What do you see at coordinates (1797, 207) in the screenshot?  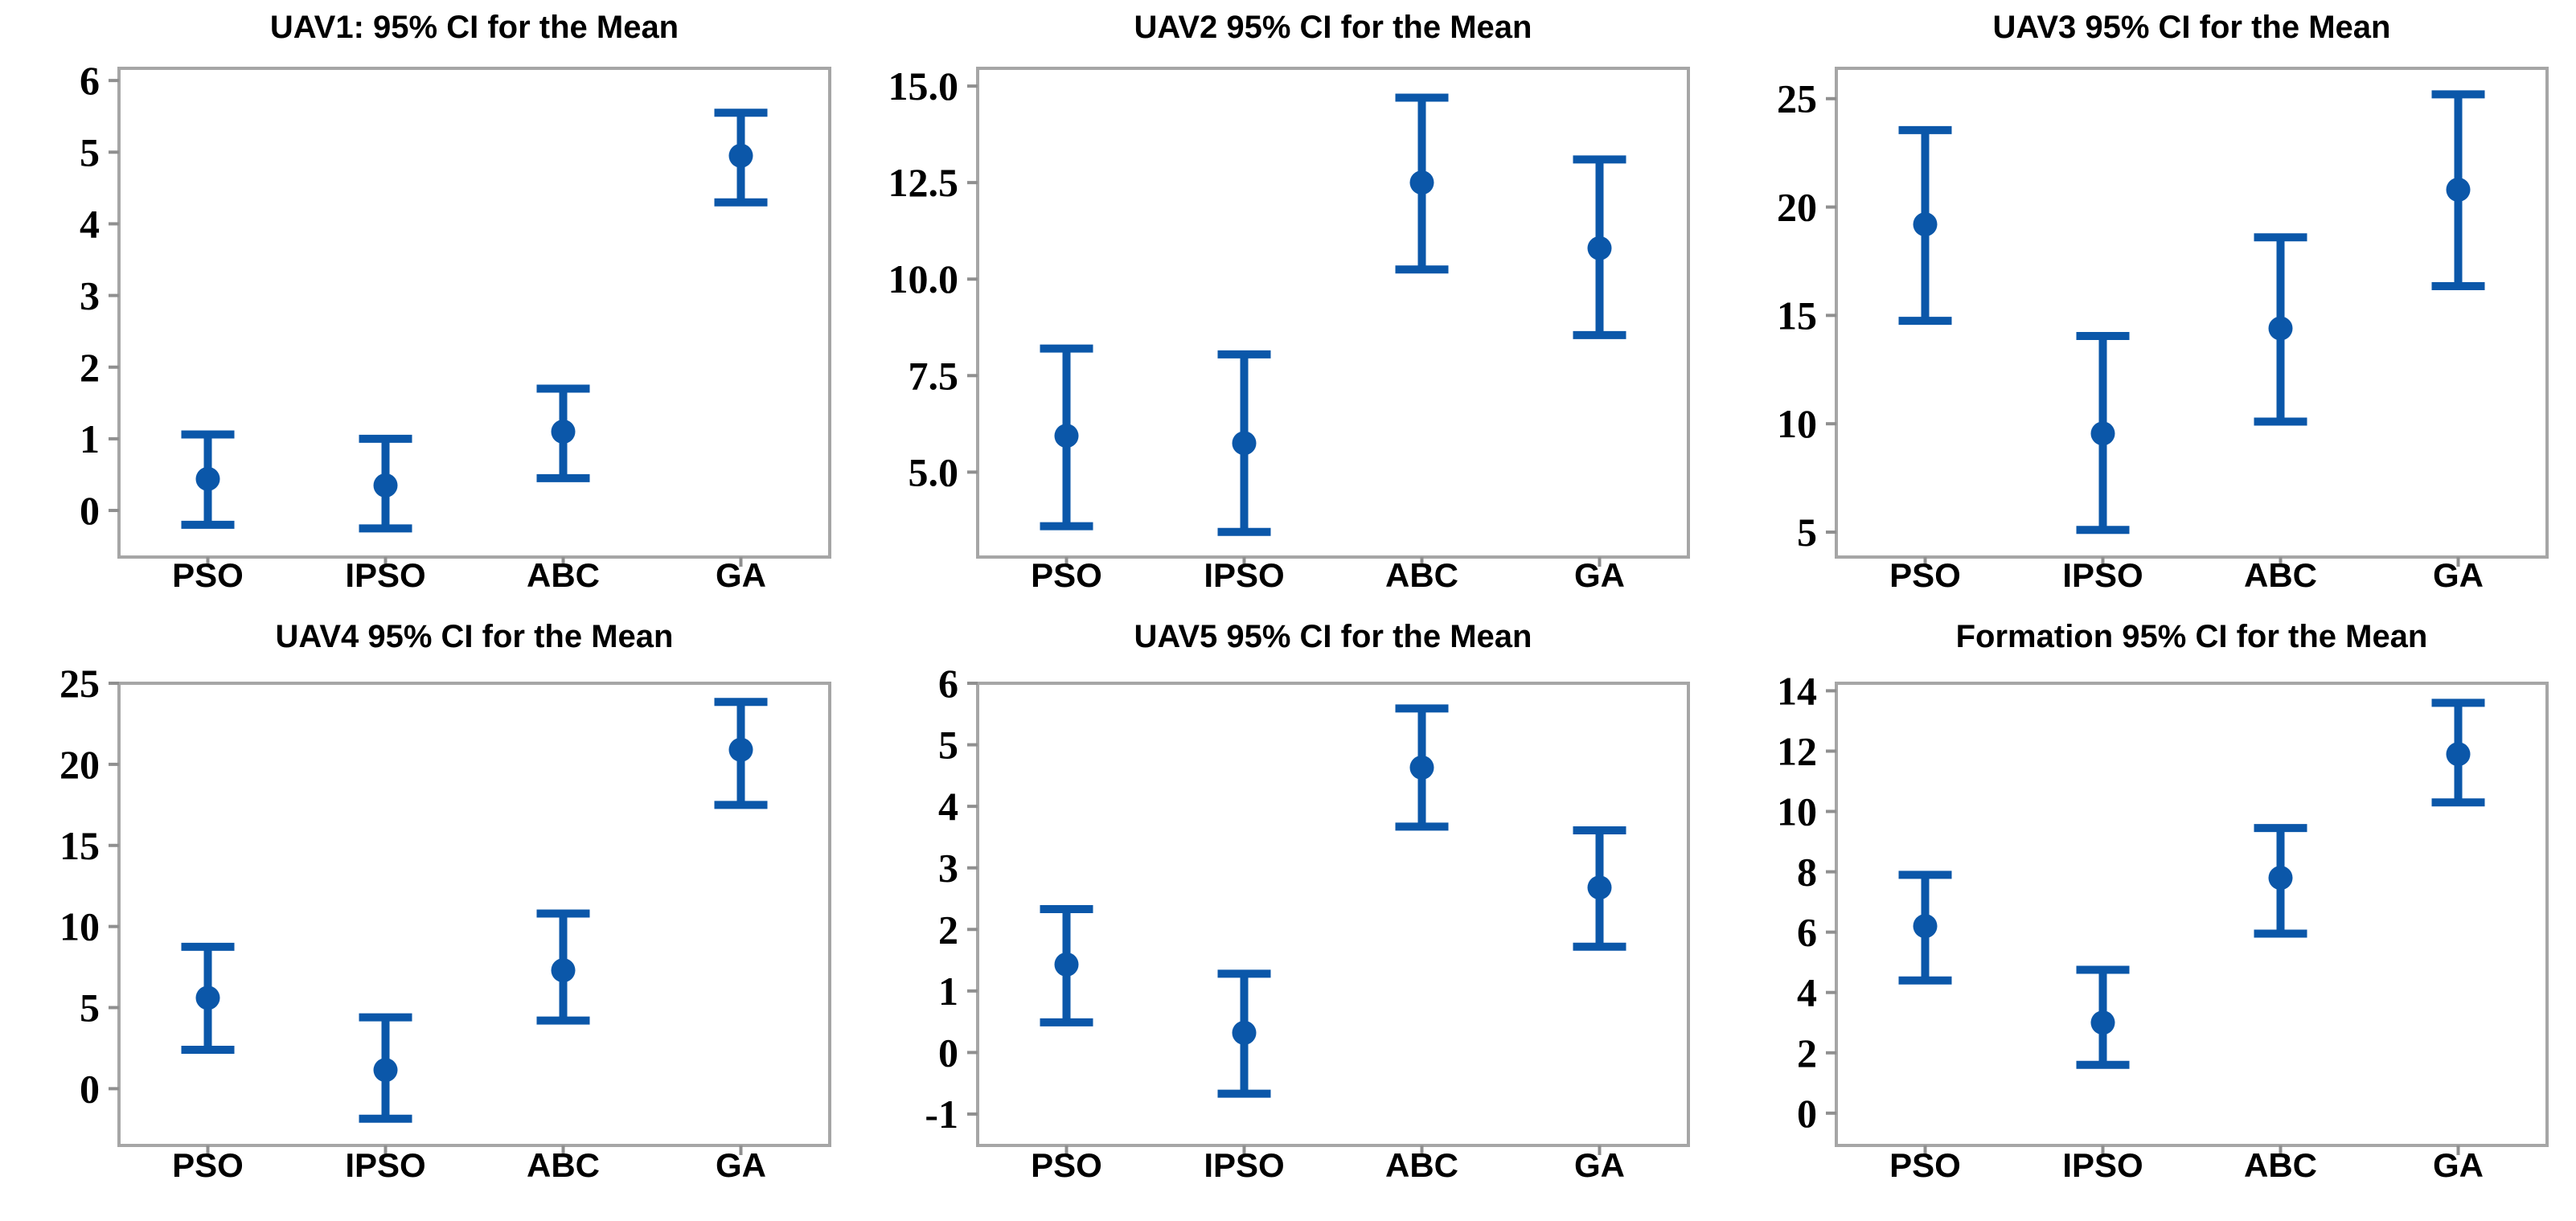 I see `y-tick-label: 20` at bounding box center [1797, 207].